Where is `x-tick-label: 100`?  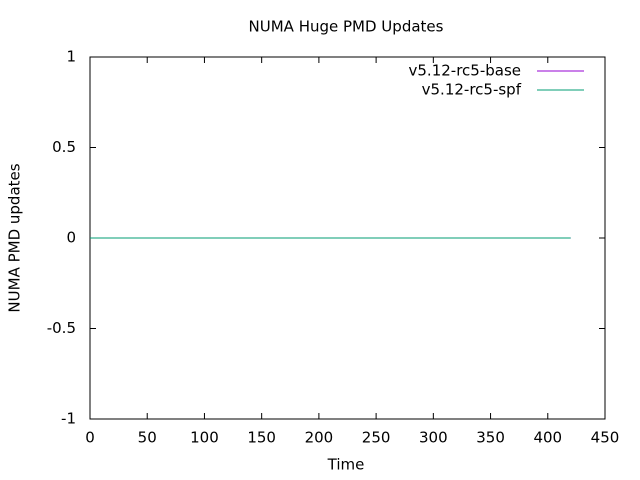
x-tick-label: 100 is located at coordinates (204, 438).